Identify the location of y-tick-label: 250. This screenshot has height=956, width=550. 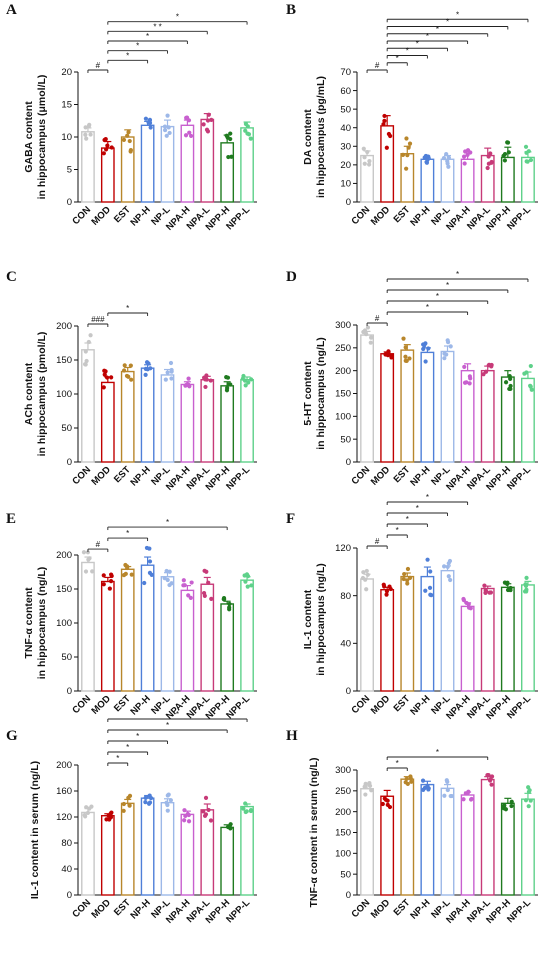
(343, 348).